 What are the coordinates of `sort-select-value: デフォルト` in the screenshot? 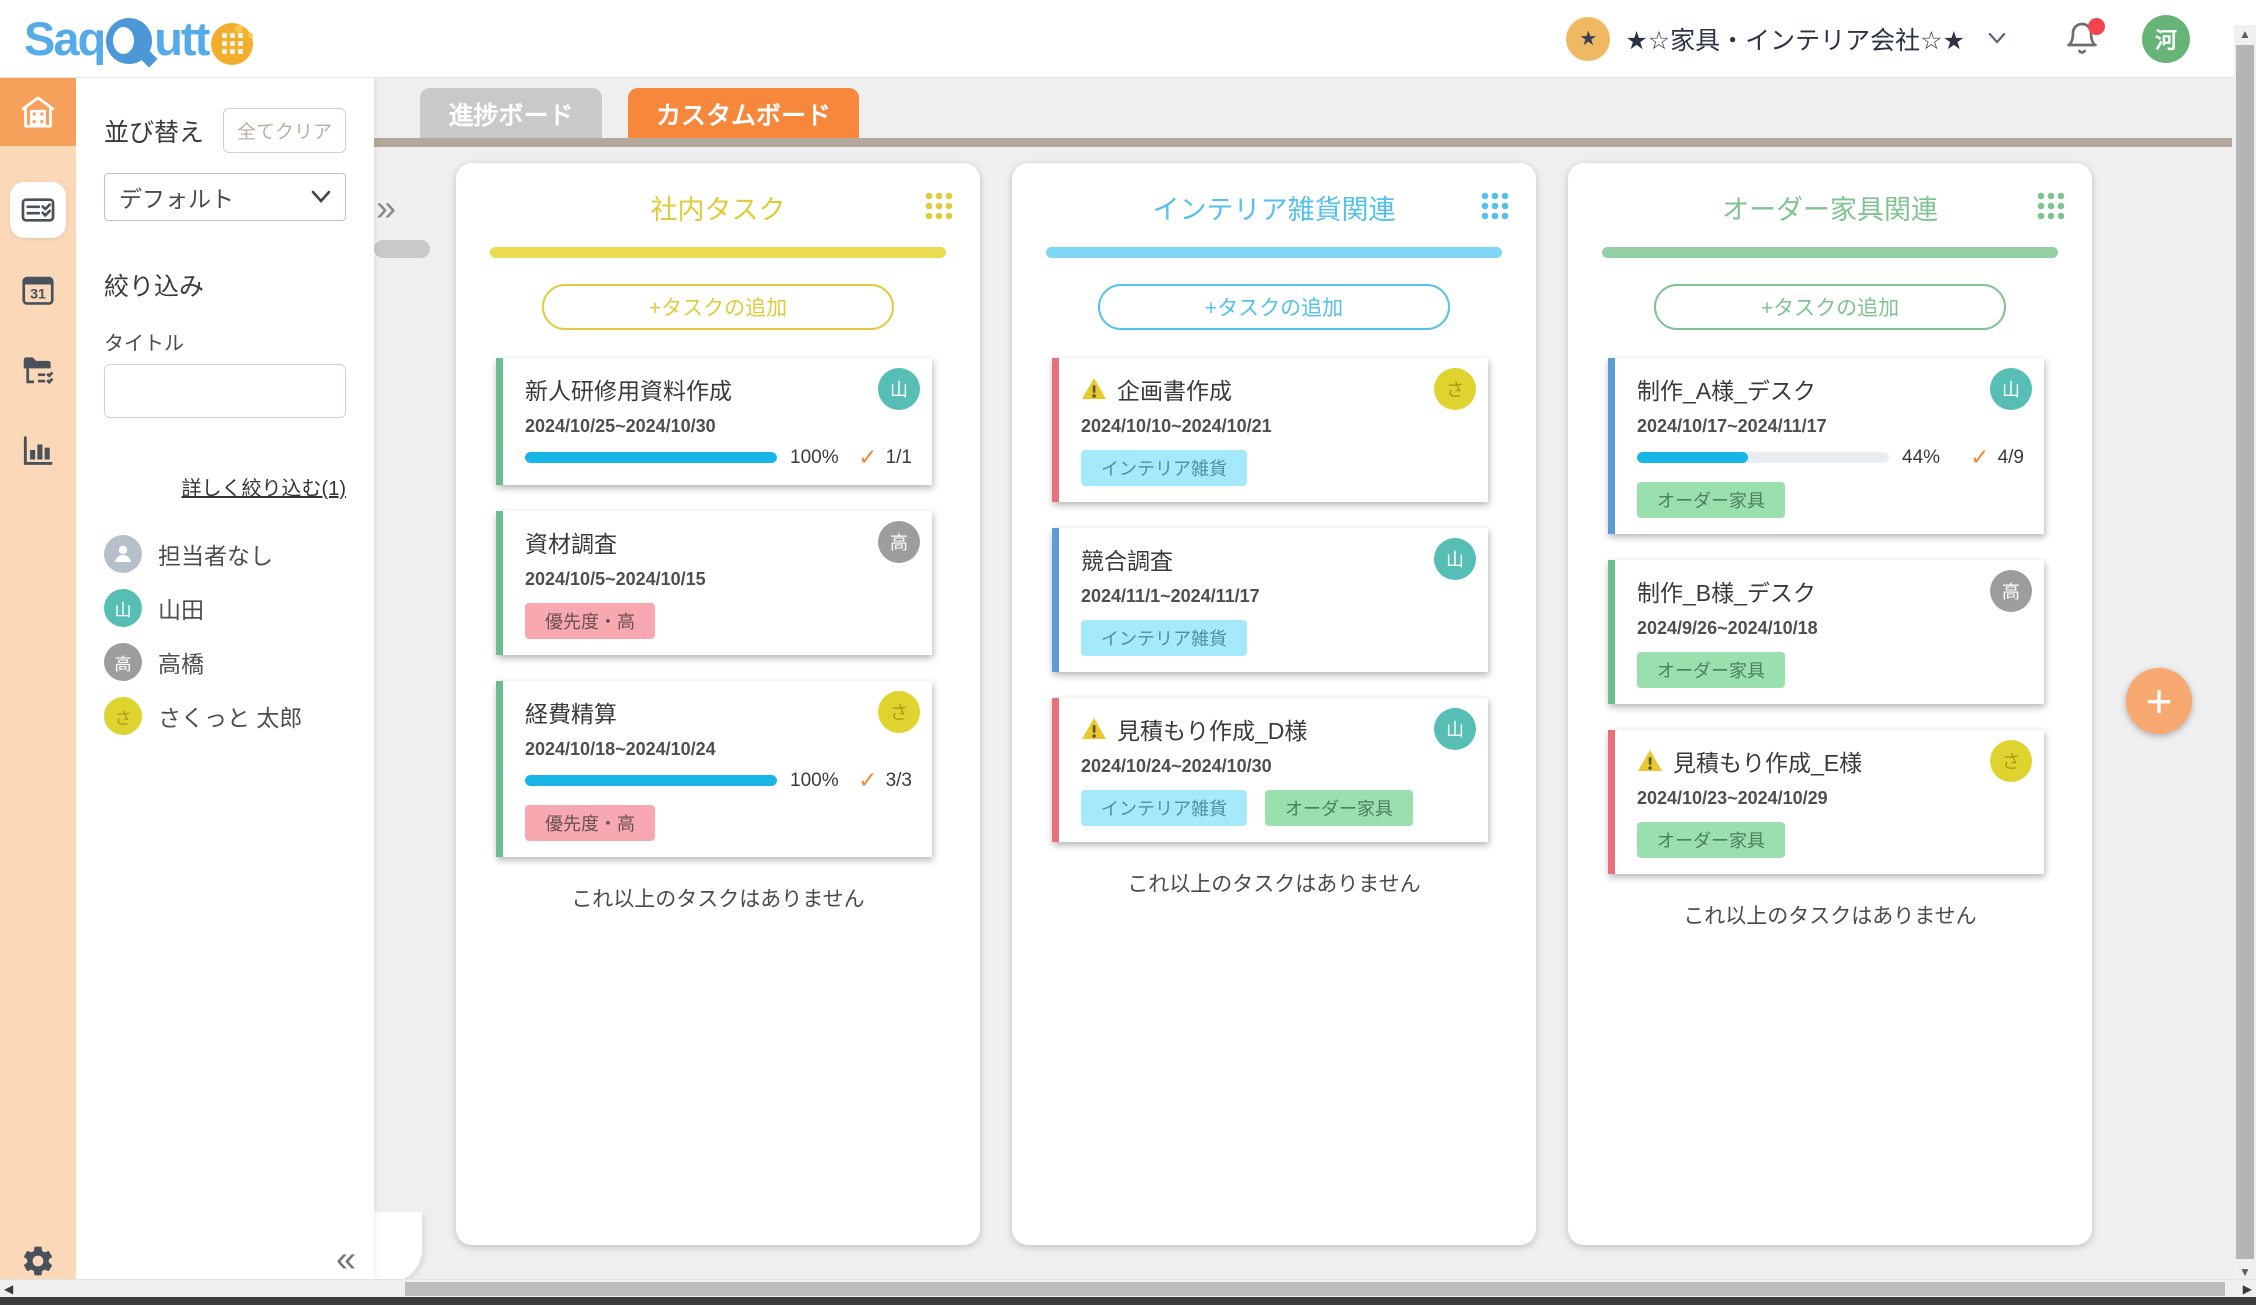 It's located at (176, 199).